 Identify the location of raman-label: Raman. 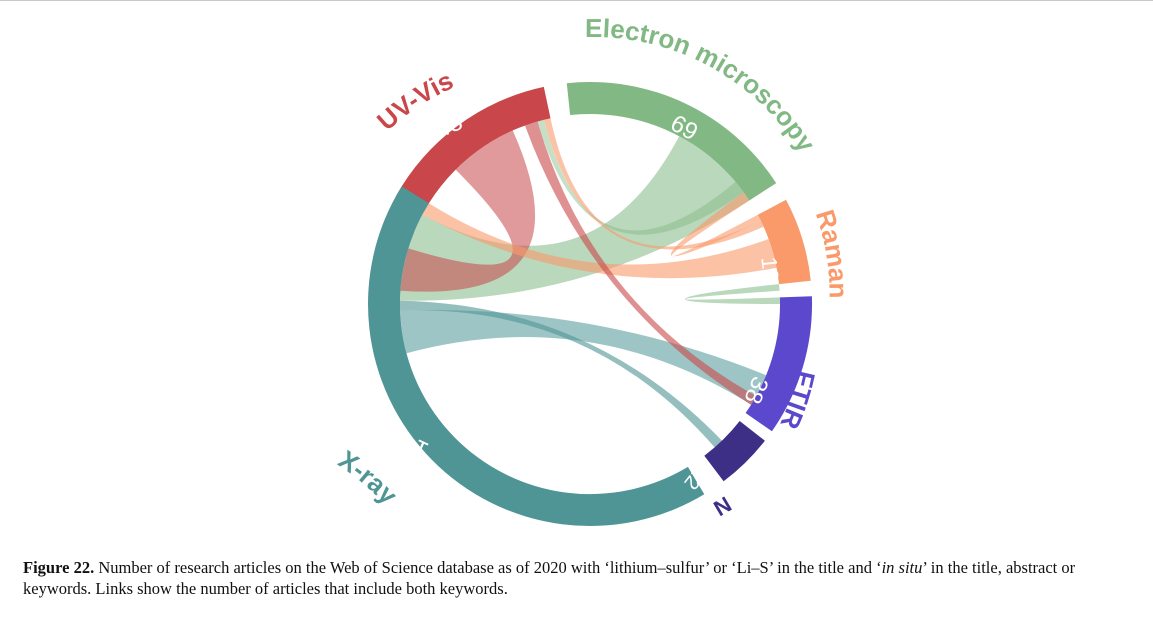
(832, 252).